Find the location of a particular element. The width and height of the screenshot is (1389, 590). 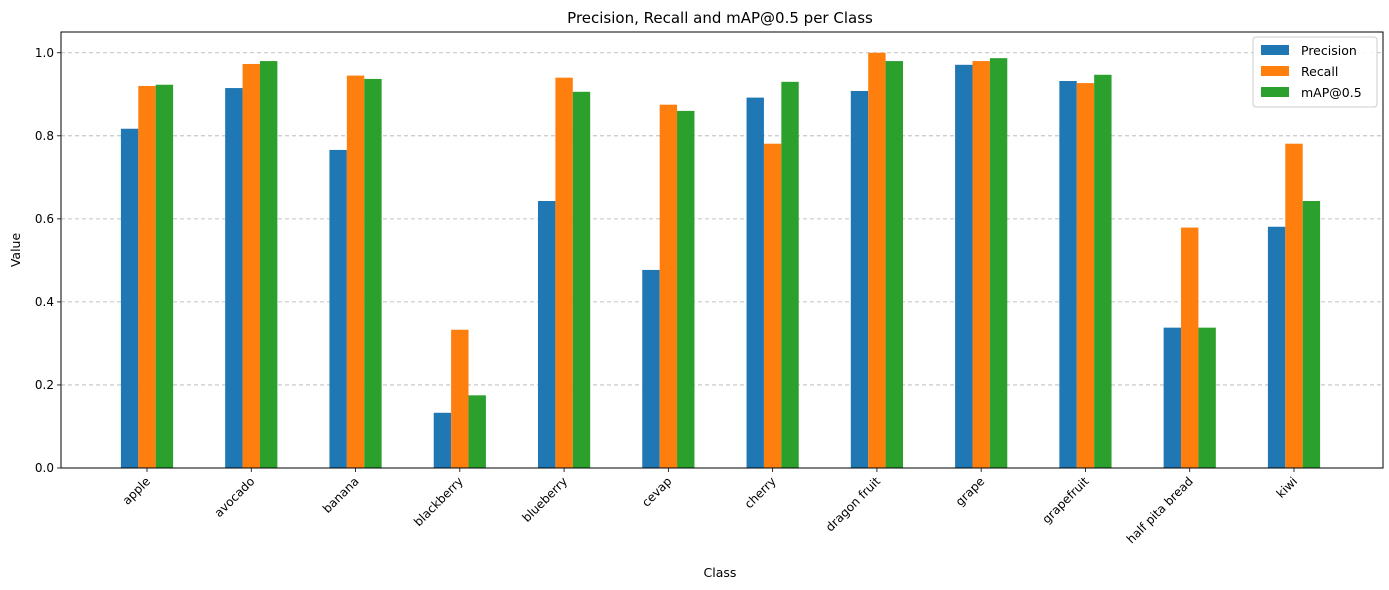

chart-title: Precision, Recall and mAP@0.5 per Class is located at coordinates (720, 18).